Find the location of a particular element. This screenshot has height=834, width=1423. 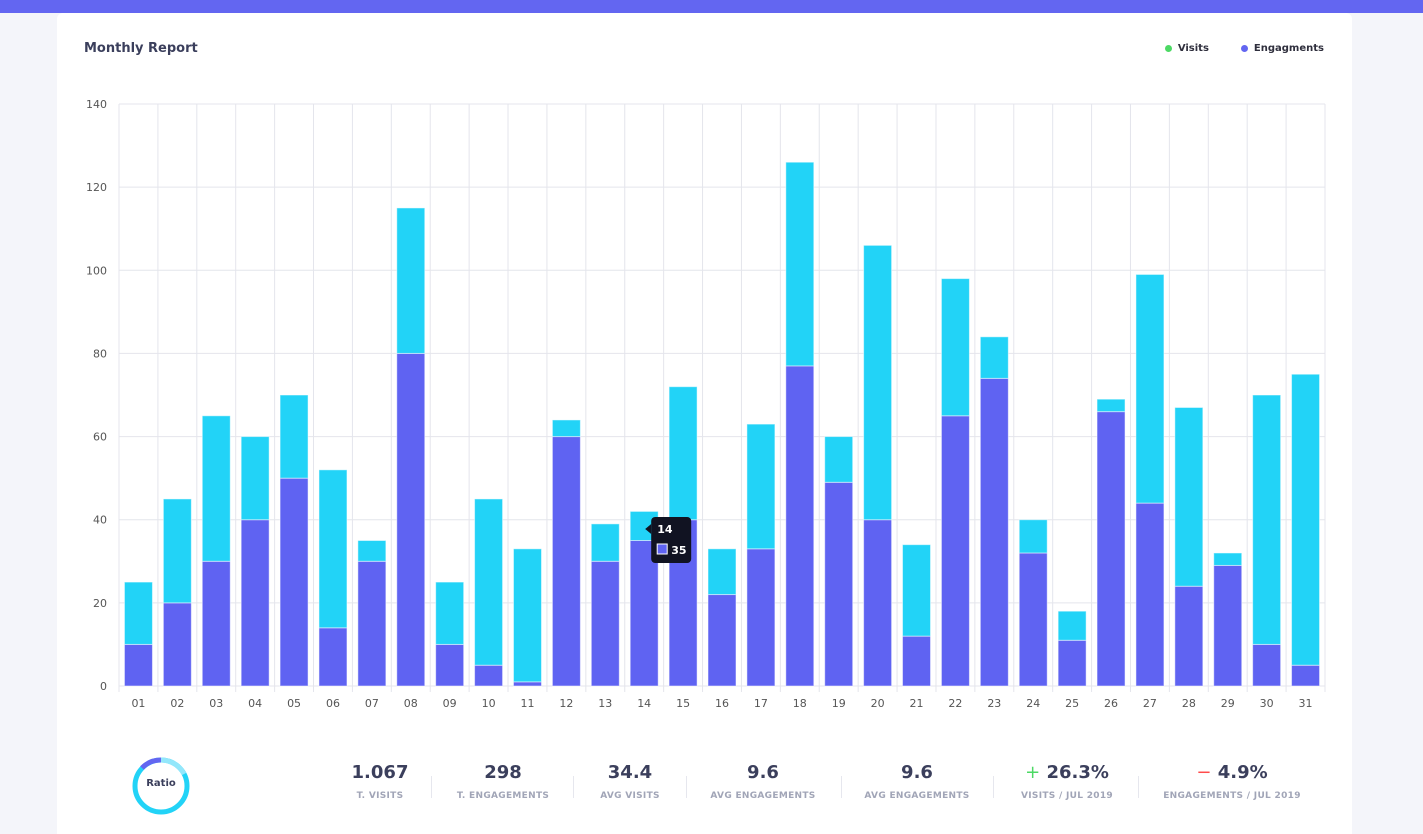

x-tick-label: 18 is located at coordinates (800, 703).